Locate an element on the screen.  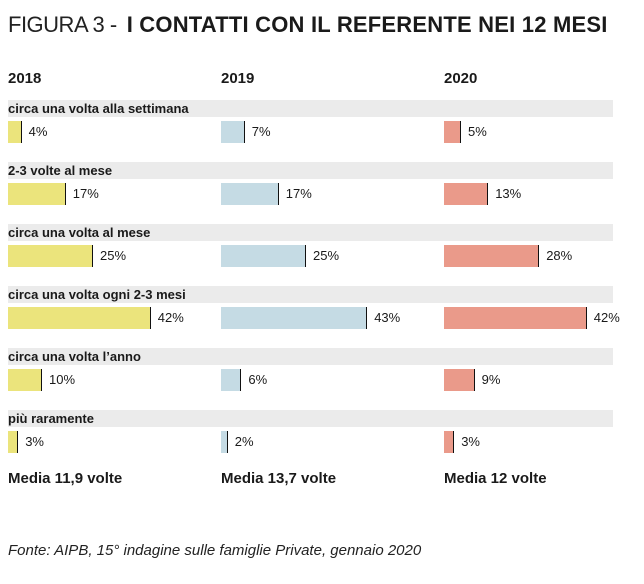
value-label-2020: 3% is located at coordinates (470, 441).